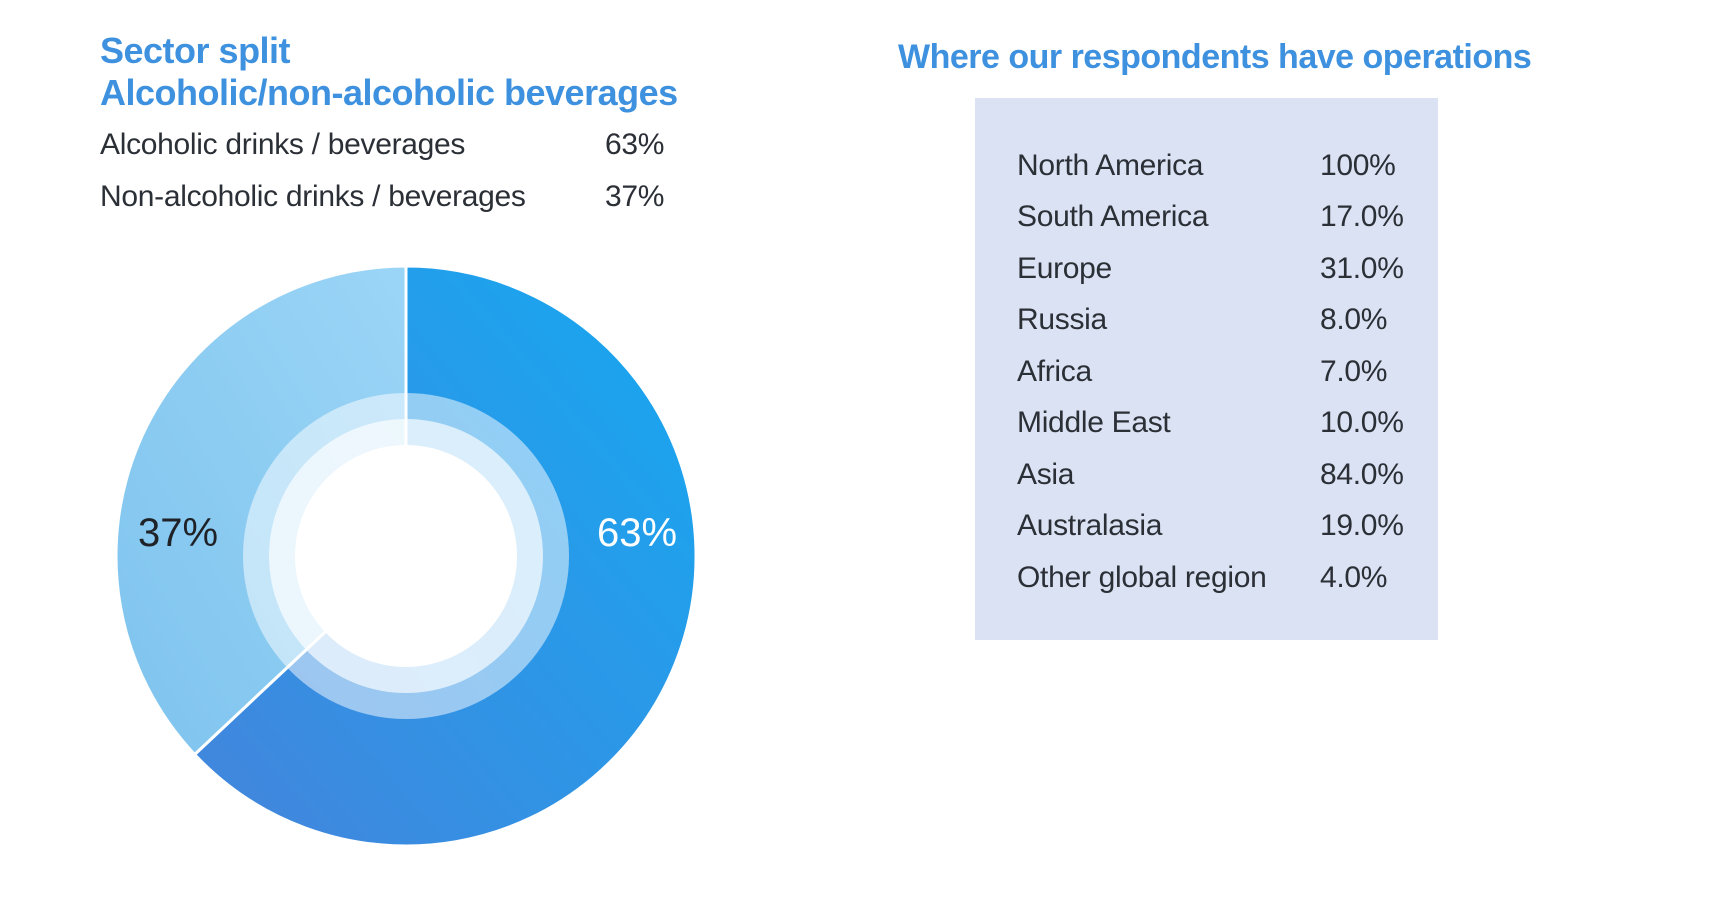 The image size is (1718, 900). Describe the element at coordinates (283, 144) in the screenshot. I see `legend-label-alcoholic: Alcoholic drinks / beverages` at that location.